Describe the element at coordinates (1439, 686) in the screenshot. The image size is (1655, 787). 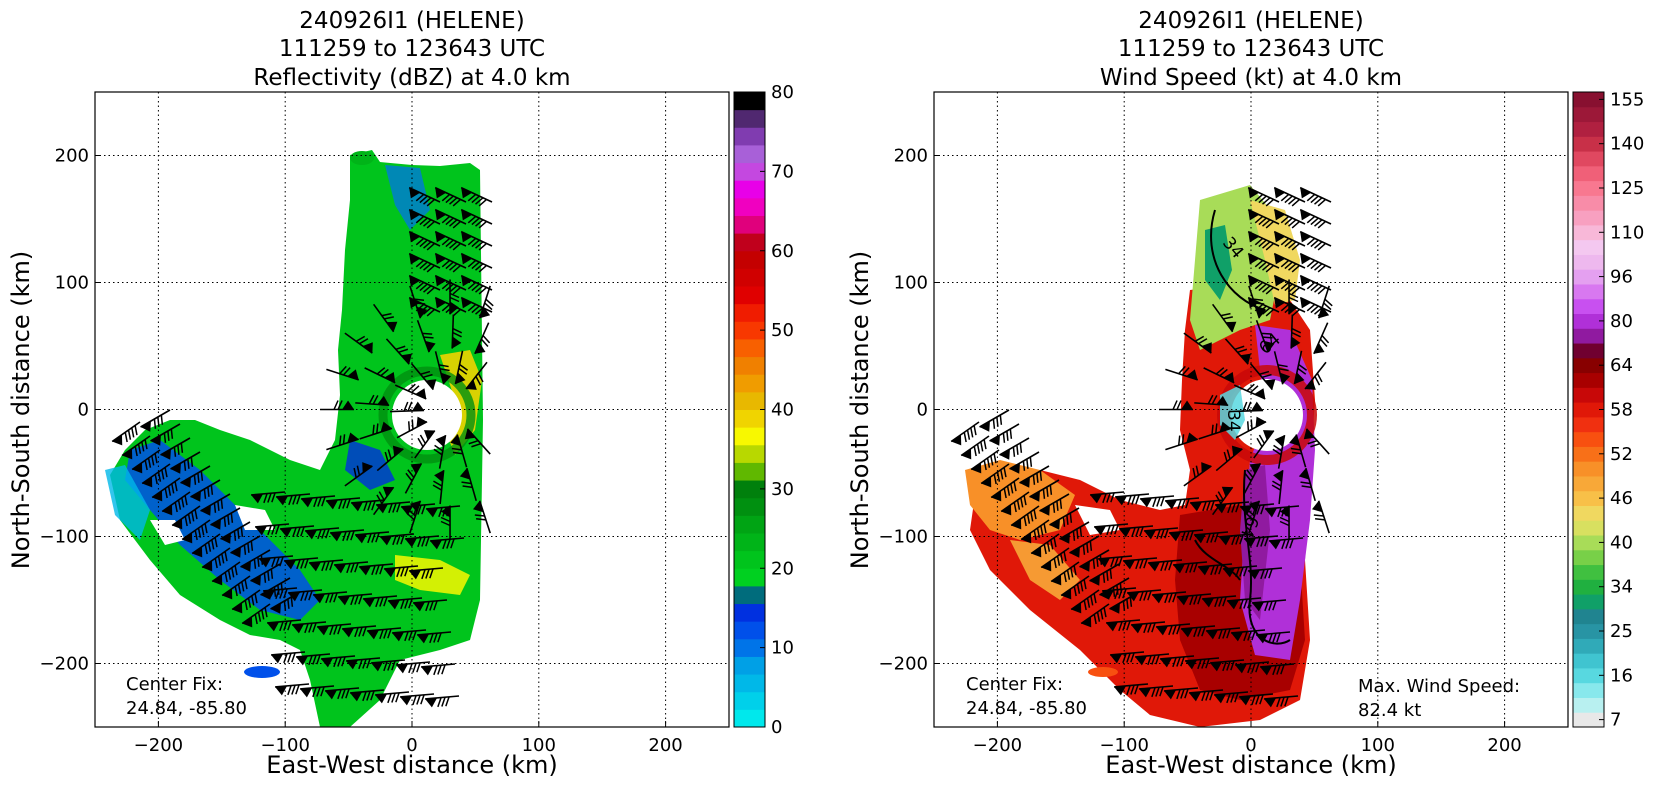
I see `max-wind-label: Max. Wind Speed:` at that location.